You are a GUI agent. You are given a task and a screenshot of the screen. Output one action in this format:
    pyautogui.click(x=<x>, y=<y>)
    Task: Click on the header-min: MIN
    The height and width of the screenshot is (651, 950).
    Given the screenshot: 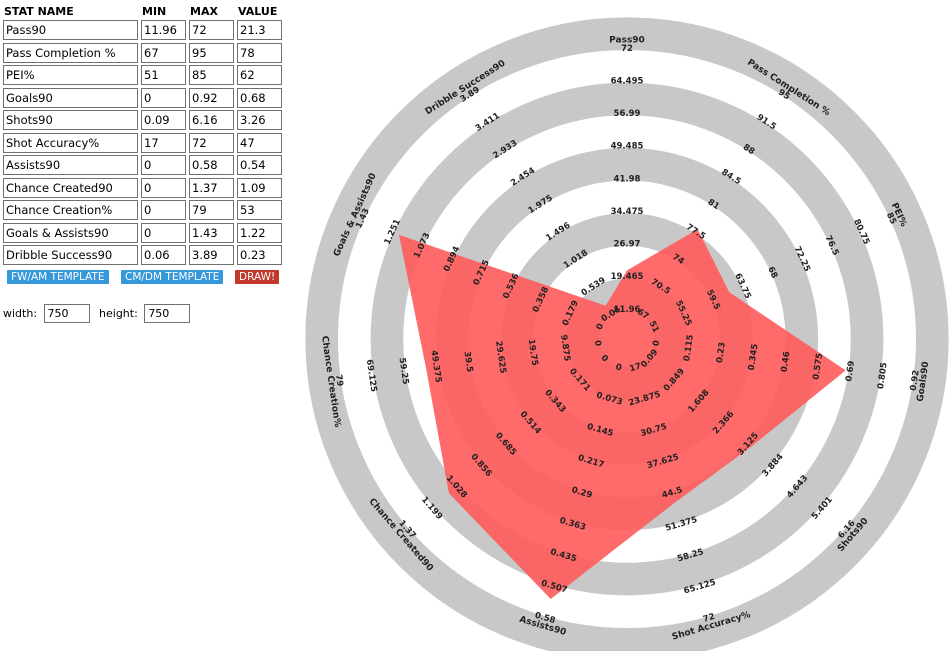 What is the action you would take?
    pyautogui.click(x=154, y=11)
    